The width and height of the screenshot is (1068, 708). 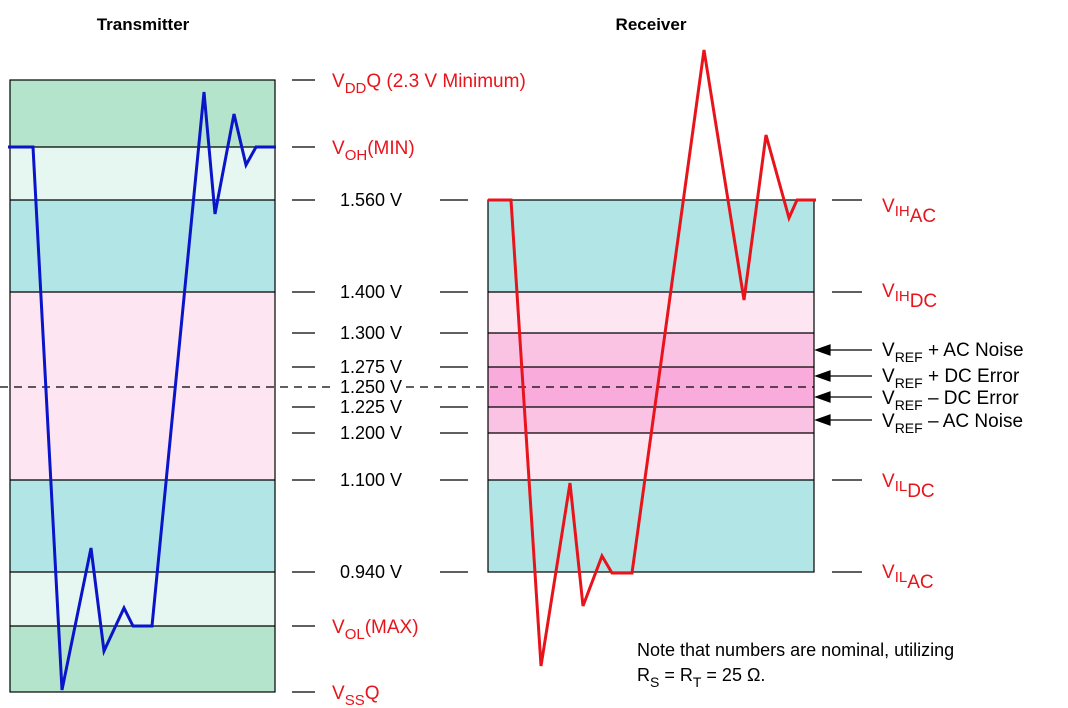 I want to click on tx-band-light-green-top, so click(x=142, y=173).